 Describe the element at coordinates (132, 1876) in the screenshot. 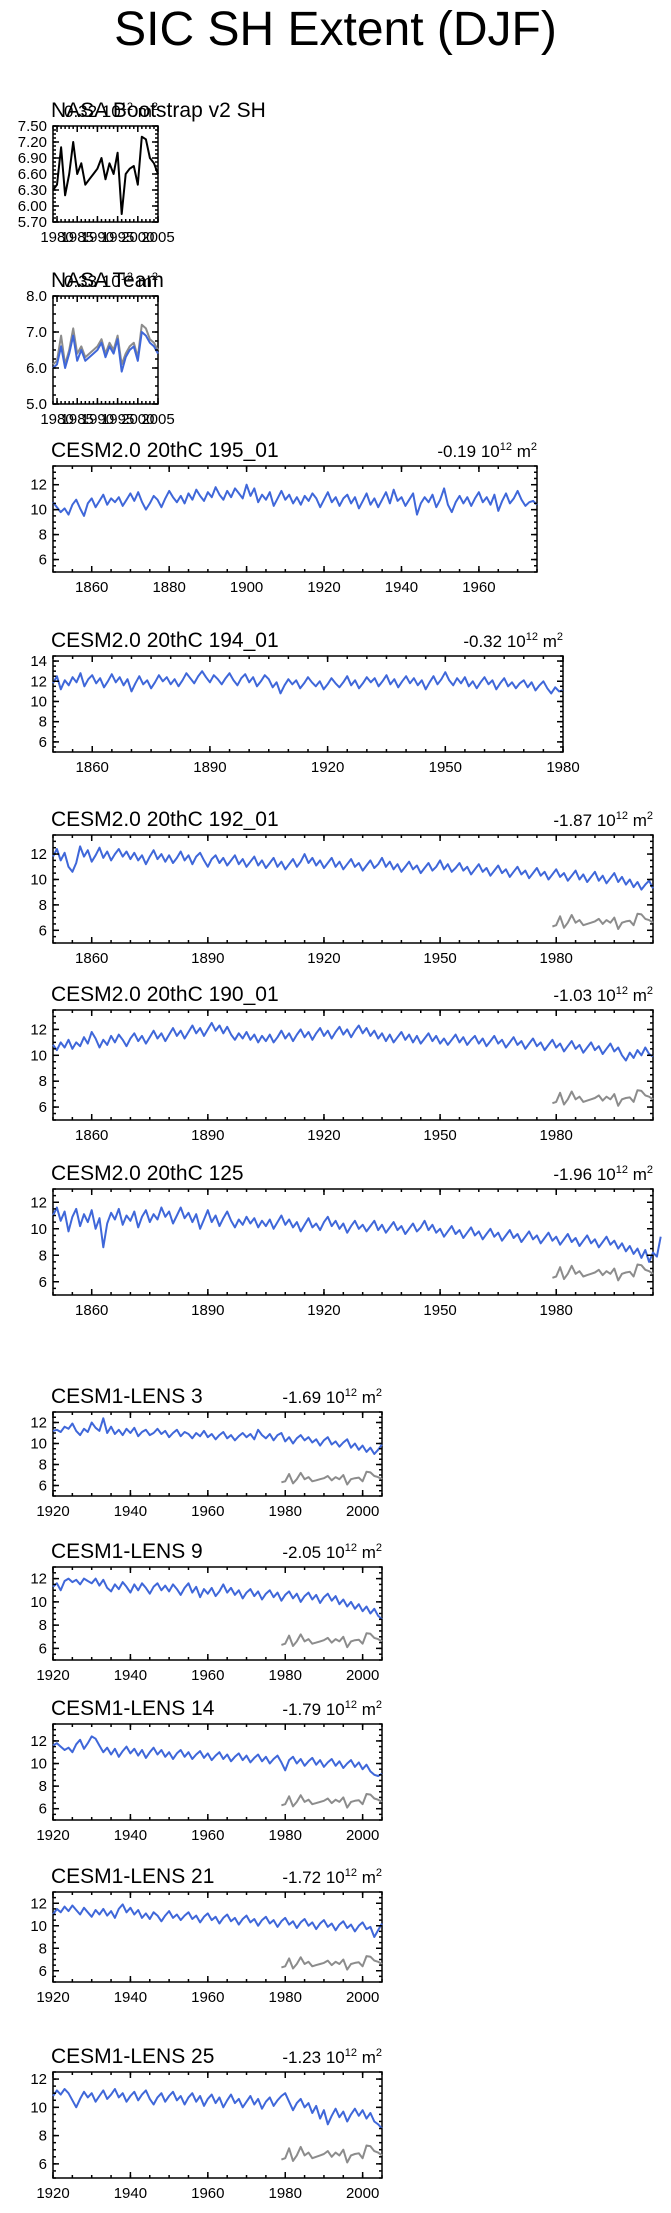

I see `panel-title: CESM1-LENS 21` at that location.